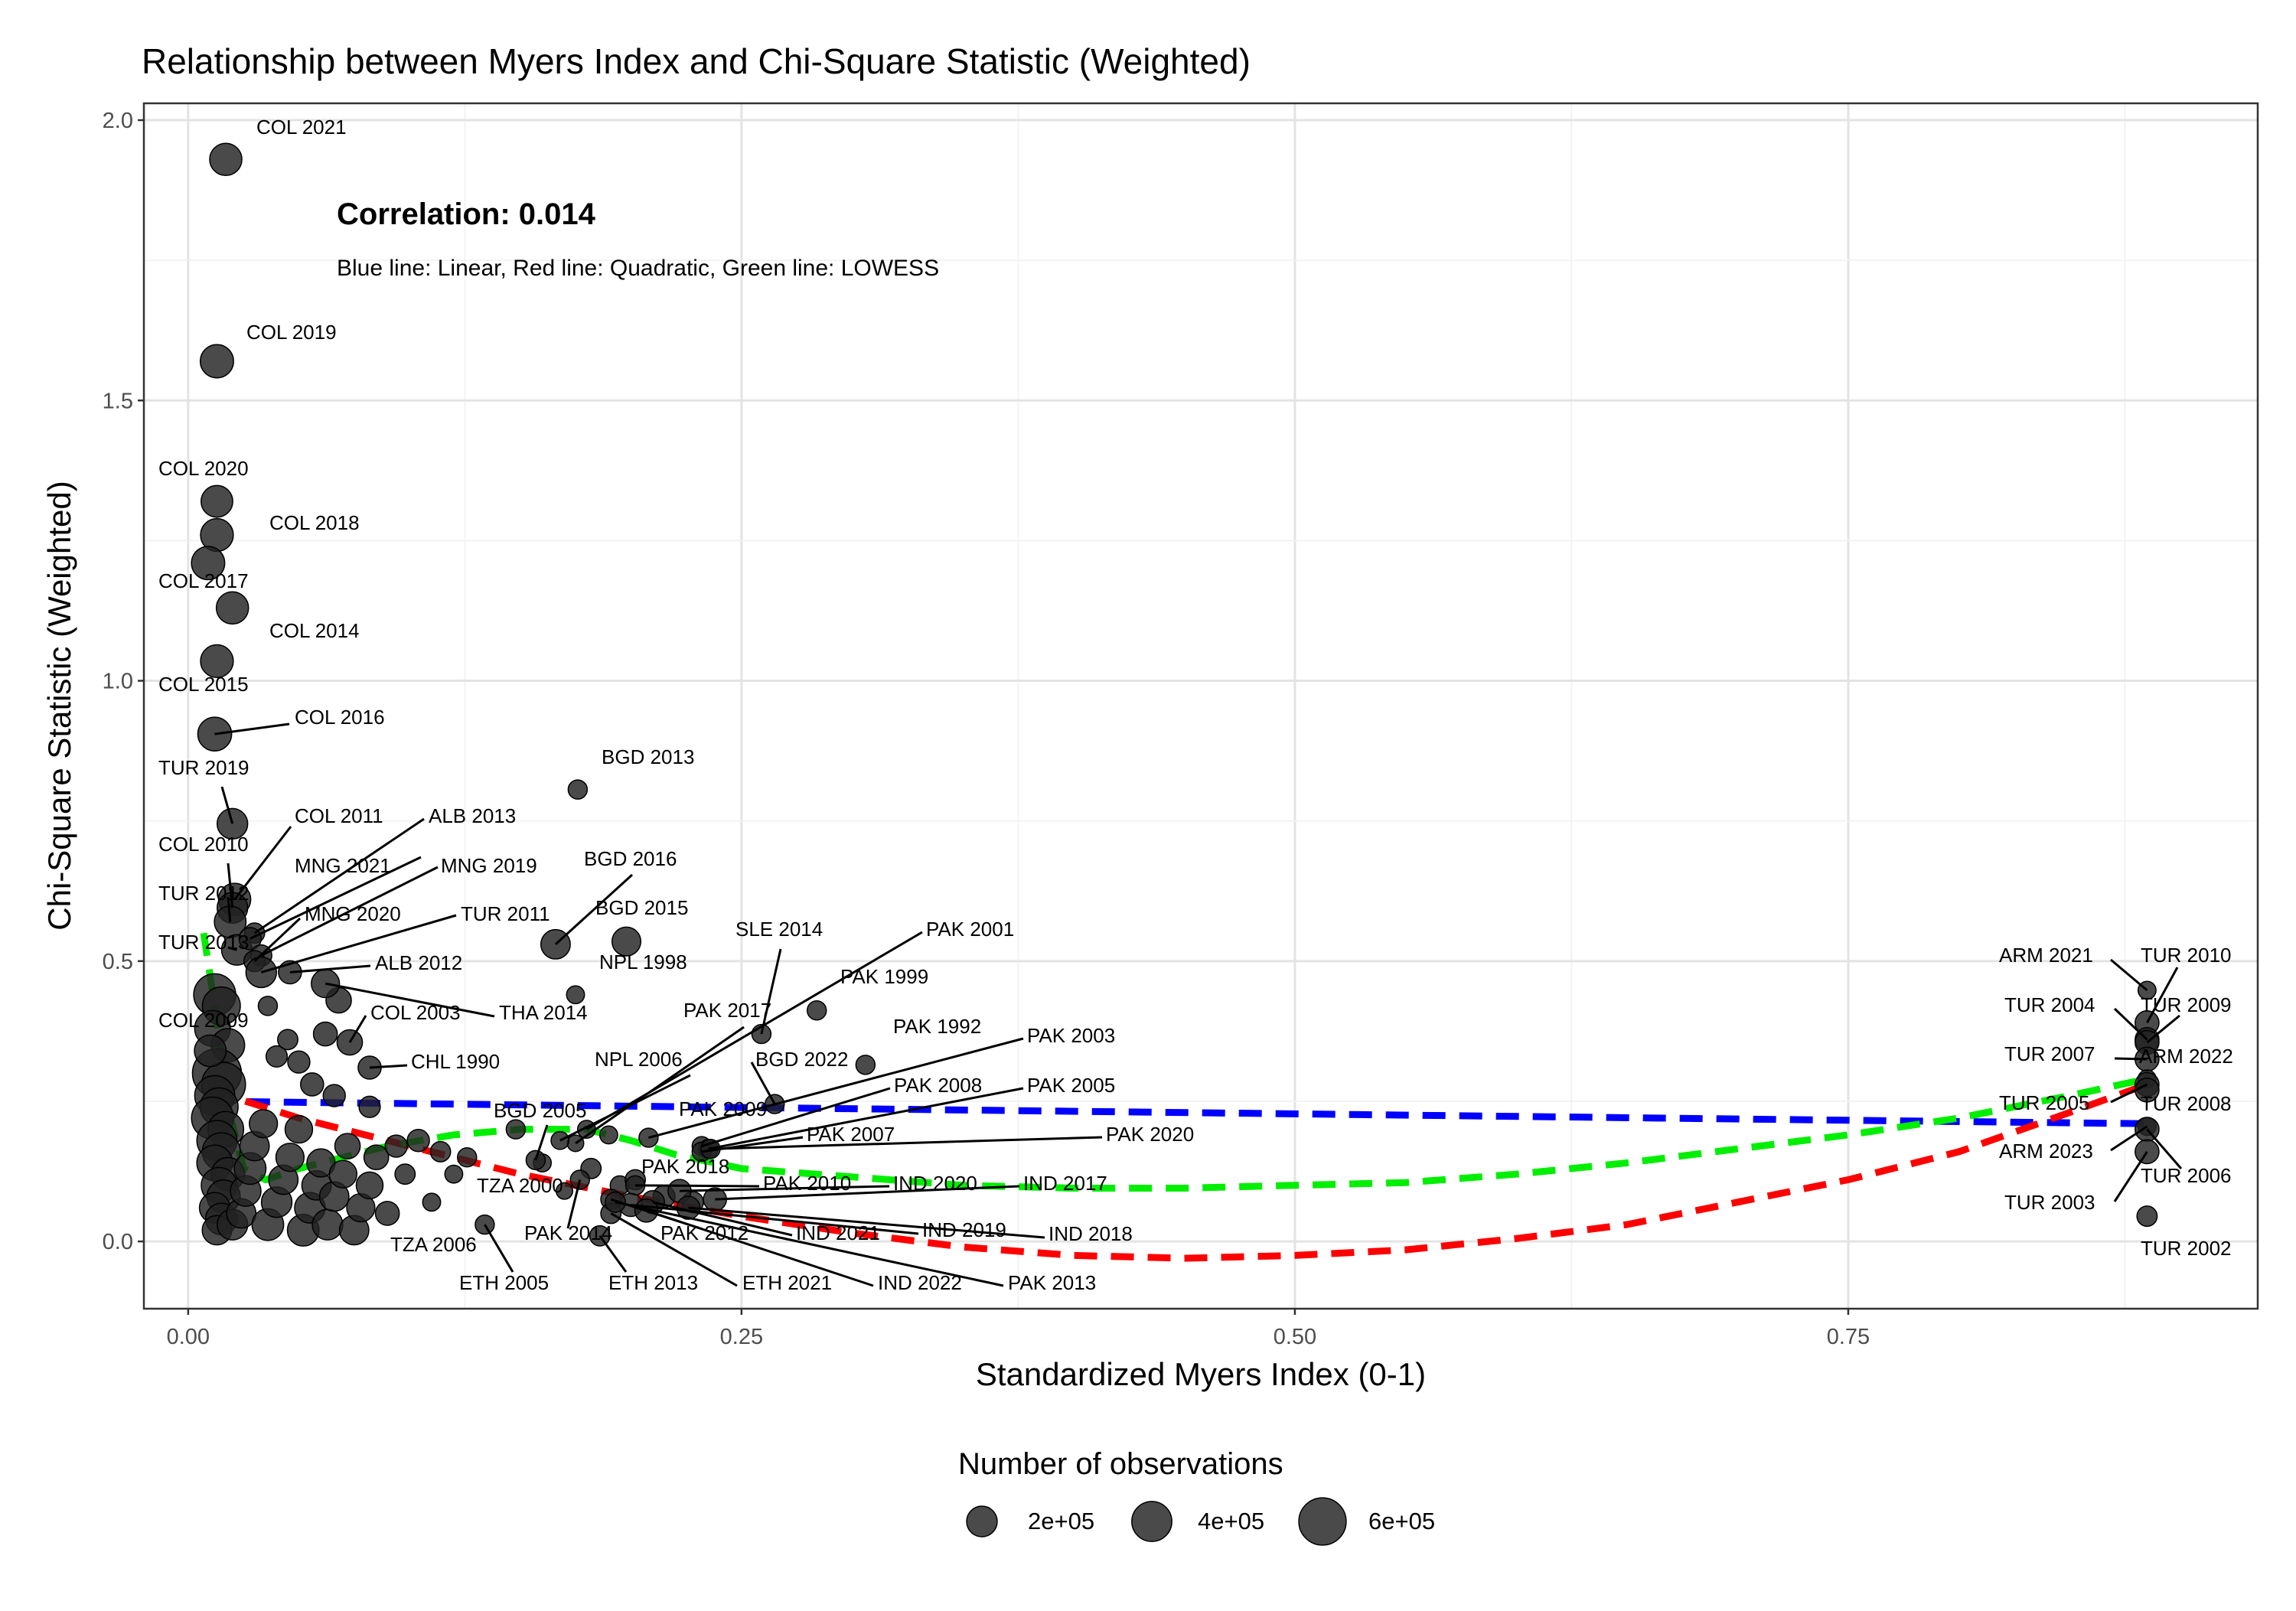 This screenshot has width=2296, height=1611. What do you see at coordinates (1201, 1374) in the screenshot?
I see `x-axis-title: Standardized Myers Index (0-1)` at bounding box center [1201, 1374].